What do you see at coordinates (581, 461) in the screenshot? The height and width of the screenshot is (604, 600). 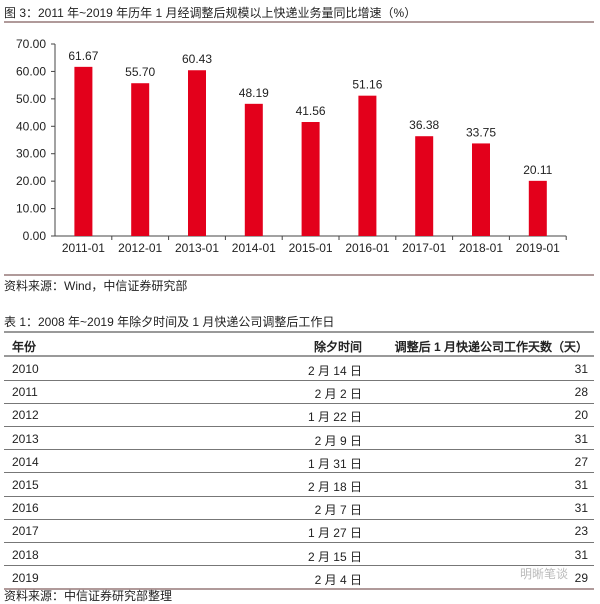 I see `cell-days: 27` at bounding box center [581, 461].